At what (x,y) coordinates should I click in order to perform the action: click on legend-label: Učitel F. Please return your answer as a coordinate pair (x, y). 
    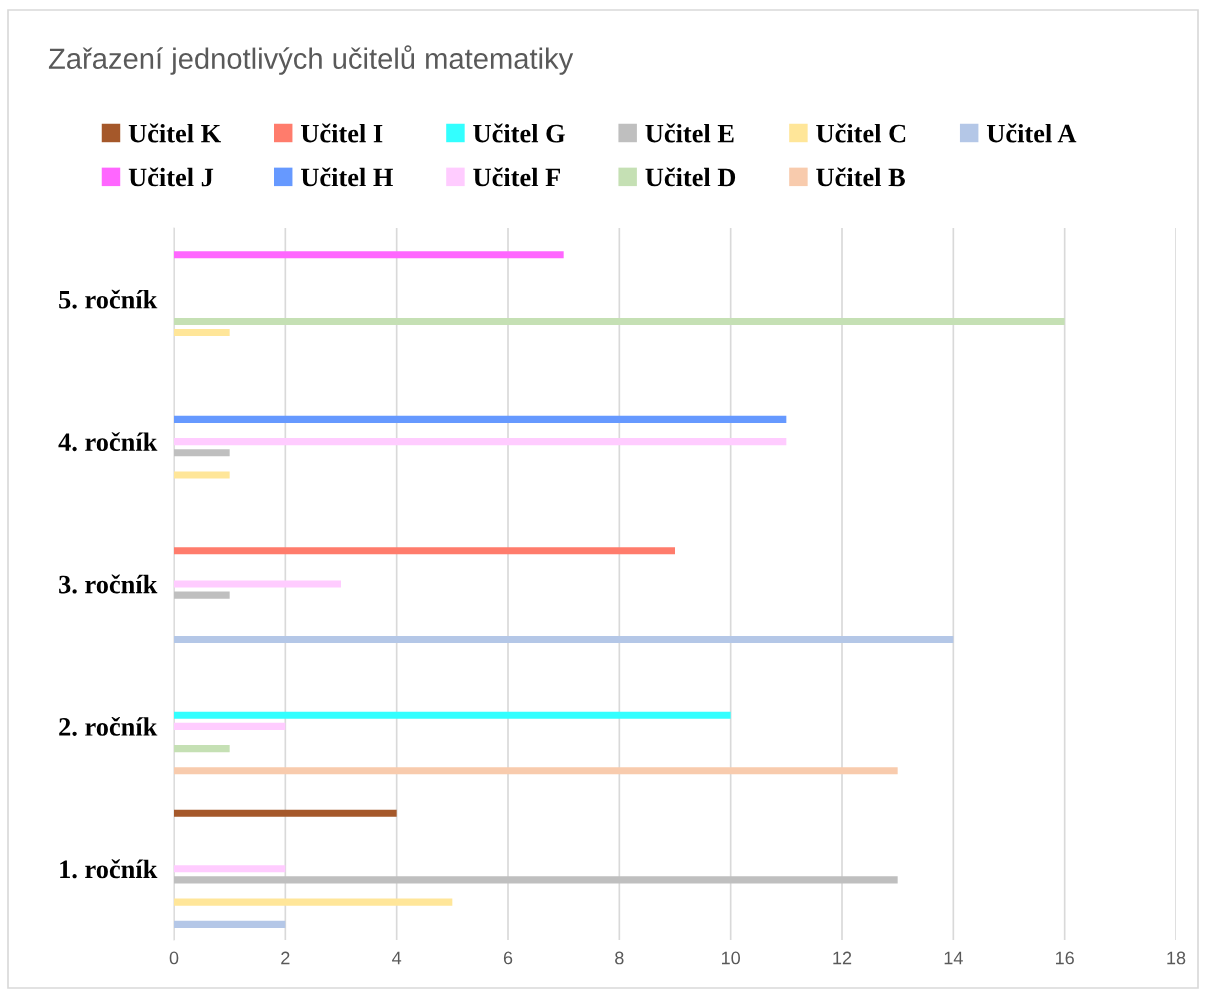
    Looking at the image, I should click on (516, 177).